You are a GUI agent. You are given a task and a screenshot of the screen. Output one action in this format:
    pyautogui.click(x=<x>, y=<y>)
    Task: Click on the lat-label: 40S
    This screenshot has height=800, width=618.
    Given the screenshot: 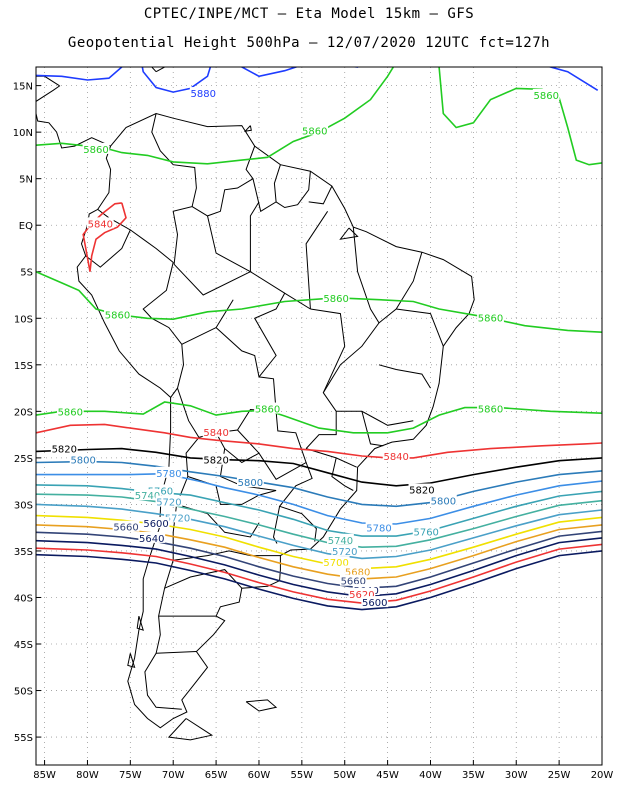 What is the action you would take?
    pyautogui.click(x=23, y=598)
    